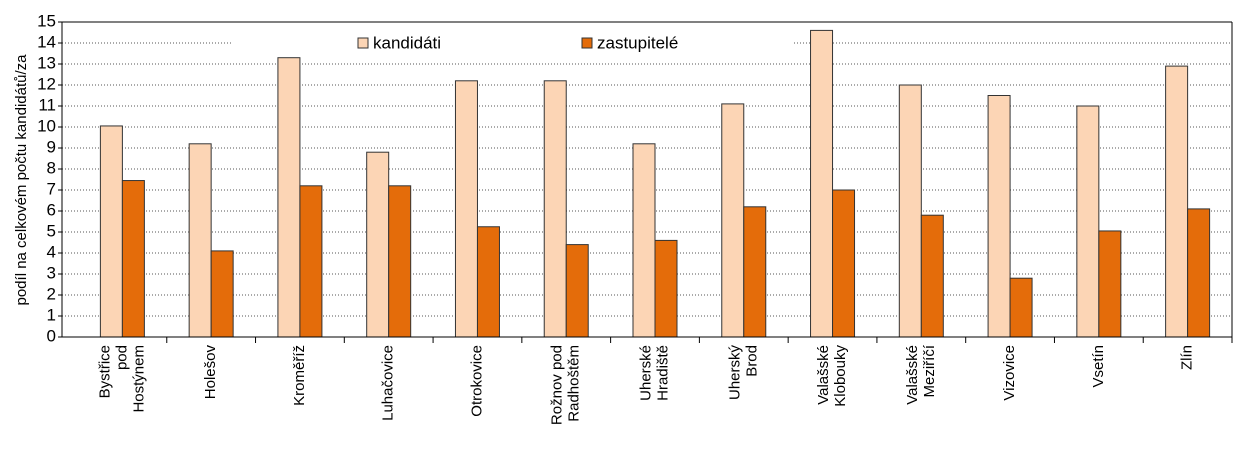  What do you see at coordinates (121, 357) in the screenshot?
I see `x-tick-label-line: pod` at bounding box center [121, 357].